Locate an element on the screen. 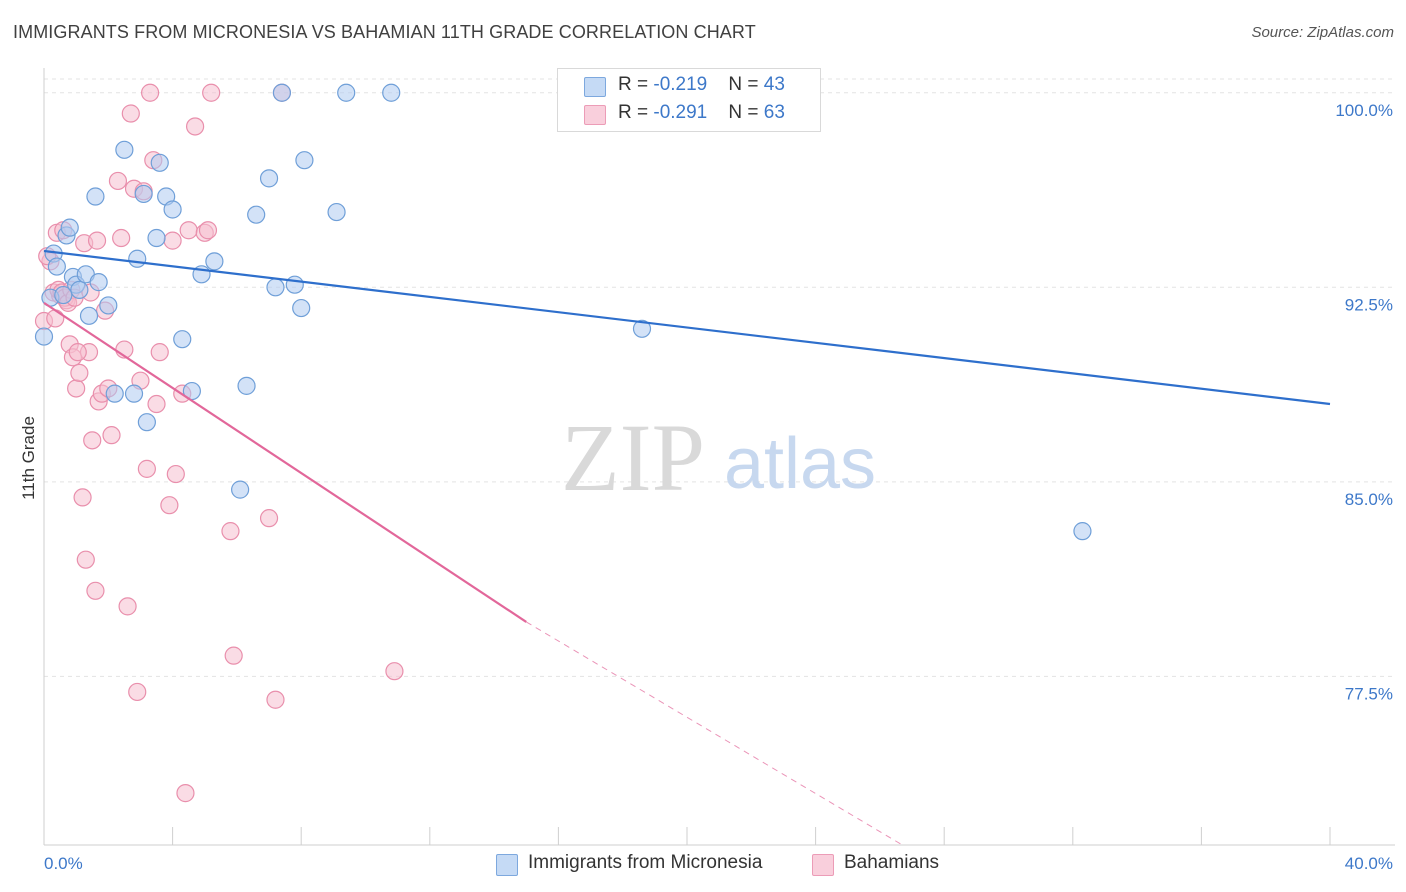  swatch-pink is located at coordinates (823, 865).